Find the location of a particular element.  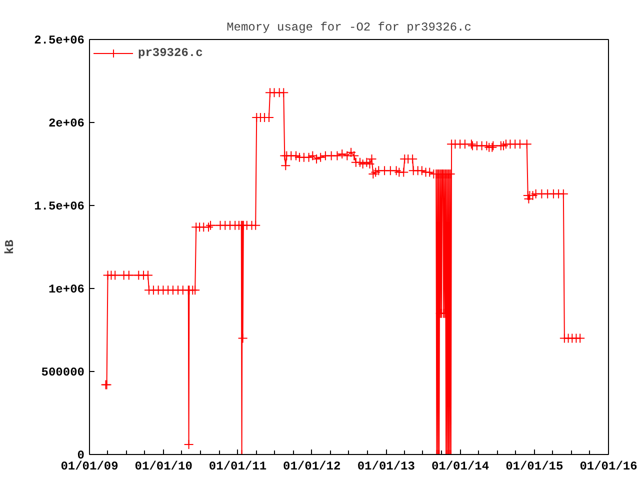

x-tick-label: 01/01/09 is located at coordinates (89, 467).